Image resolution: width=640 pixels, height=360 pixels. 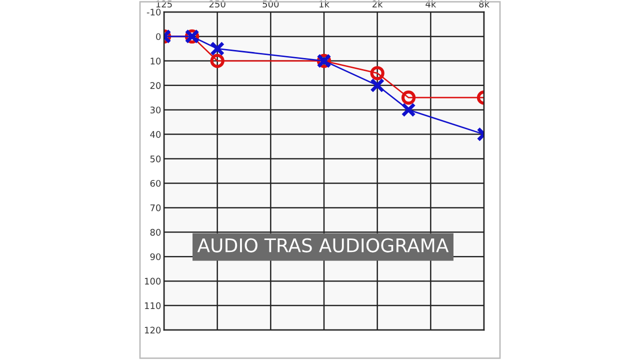 I want to click on y-tick-label: 100, so click(x=152, y=281).